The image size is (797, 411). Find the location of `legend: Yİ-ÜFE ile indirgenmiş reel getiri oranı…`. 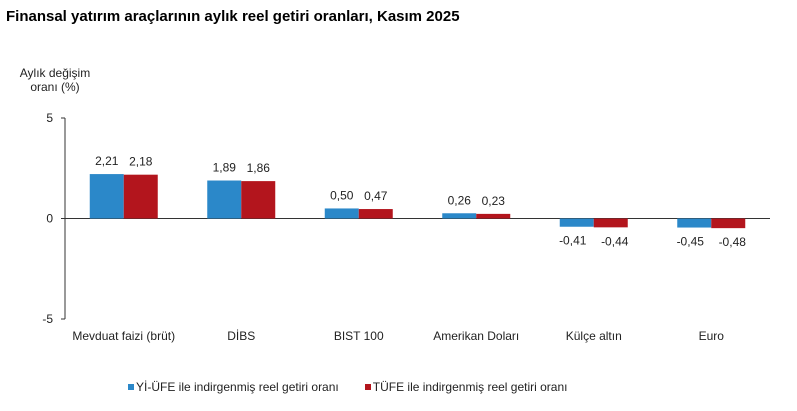

legend: Yİ-ÜFE ile indirgenmiş reel getiri oranı… is located at coordinates (348, 387).